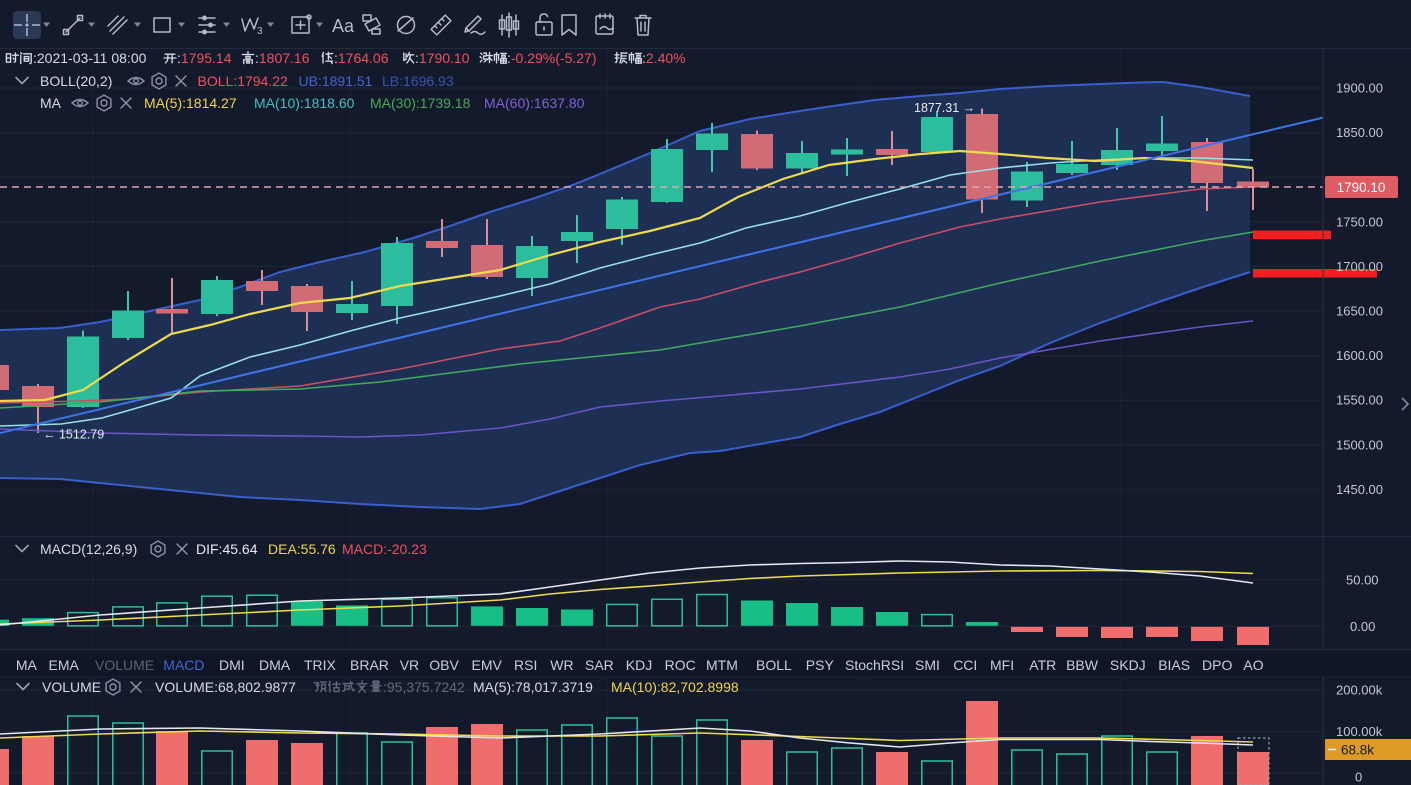 This screenshot has width=1411, height=785. What do you see at coordinates (722, 665) in the screenshot?
I see `svg-text: MTM` at bounding box center [722, 665].